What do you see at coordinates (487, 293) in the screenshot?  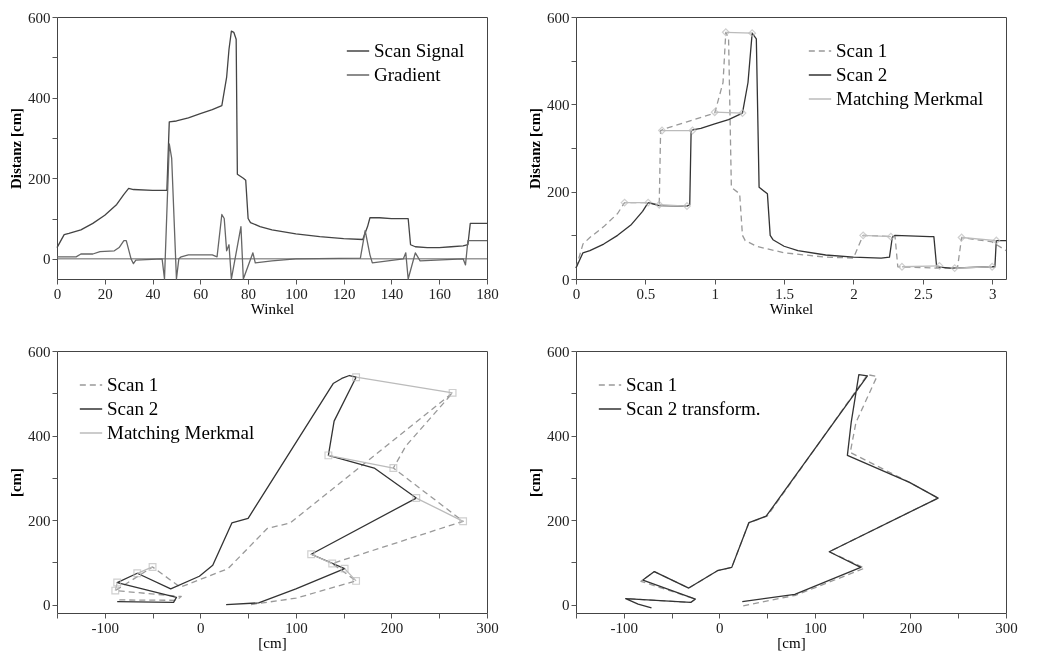 I see `x-tick-label: 180` at bounding box center [487, 293].